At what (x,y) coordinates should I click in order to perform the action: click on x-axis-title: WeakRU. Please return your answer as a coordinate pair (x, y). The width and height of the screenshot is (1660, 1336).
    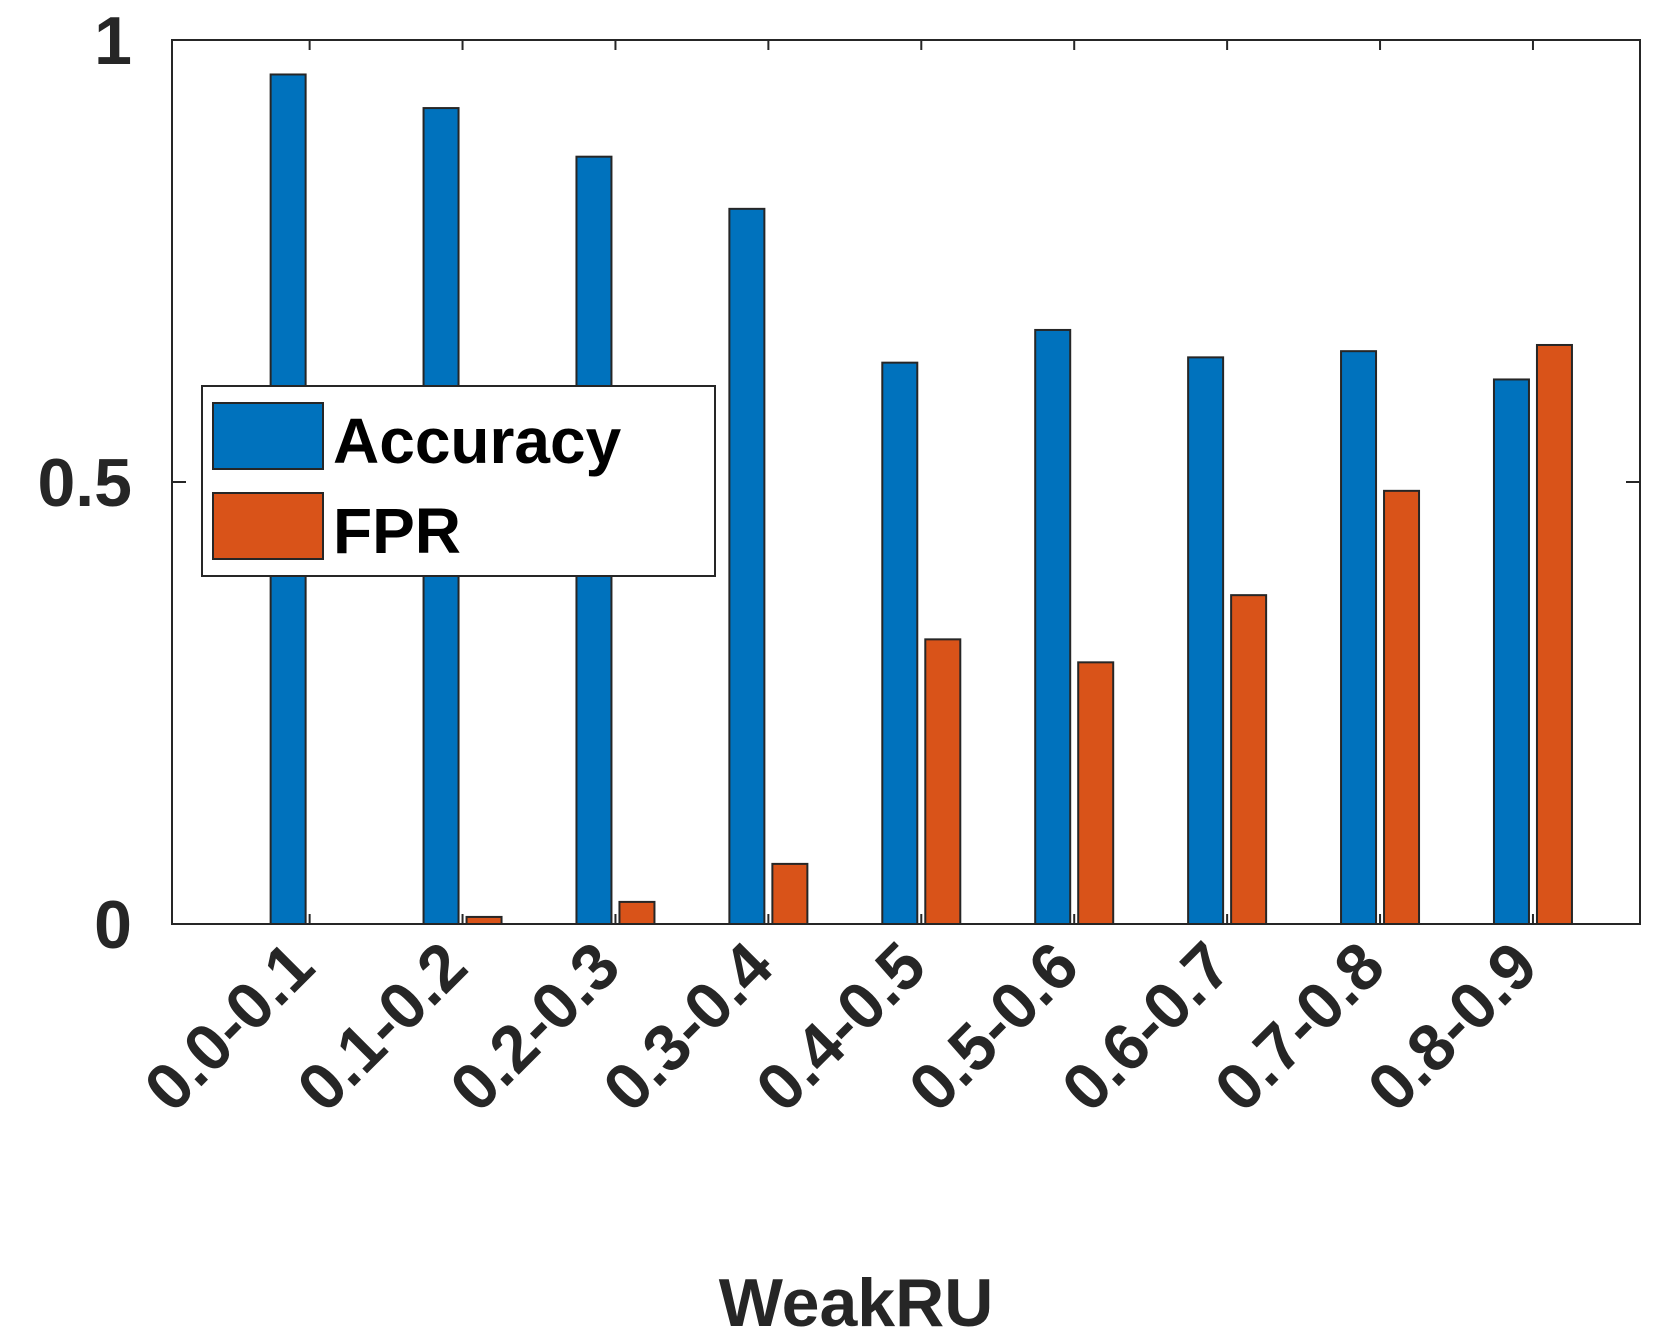
    Looking at the image, I should click on (856, 1300).